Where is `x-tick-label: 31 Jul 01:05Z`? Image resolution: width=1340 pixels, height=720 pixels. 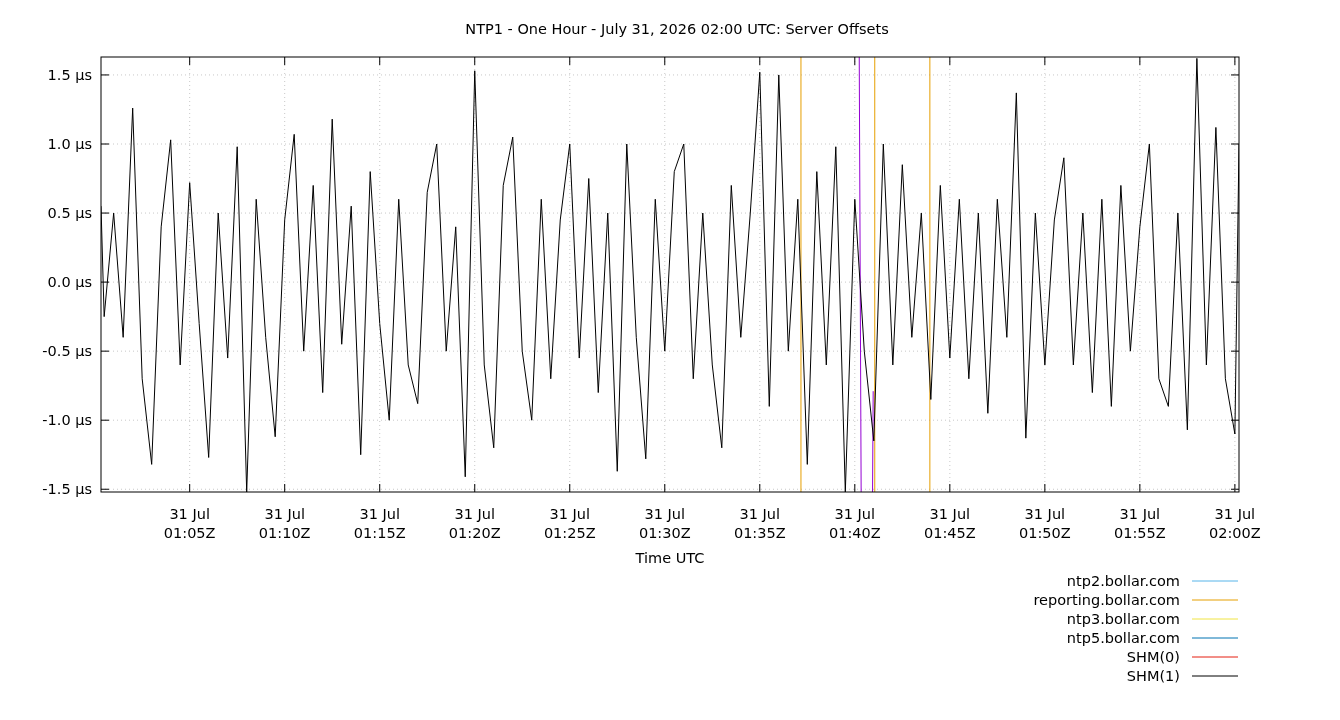
x-tick-label: 31 Jul 01:05Z is located at coordinates (189, 523).